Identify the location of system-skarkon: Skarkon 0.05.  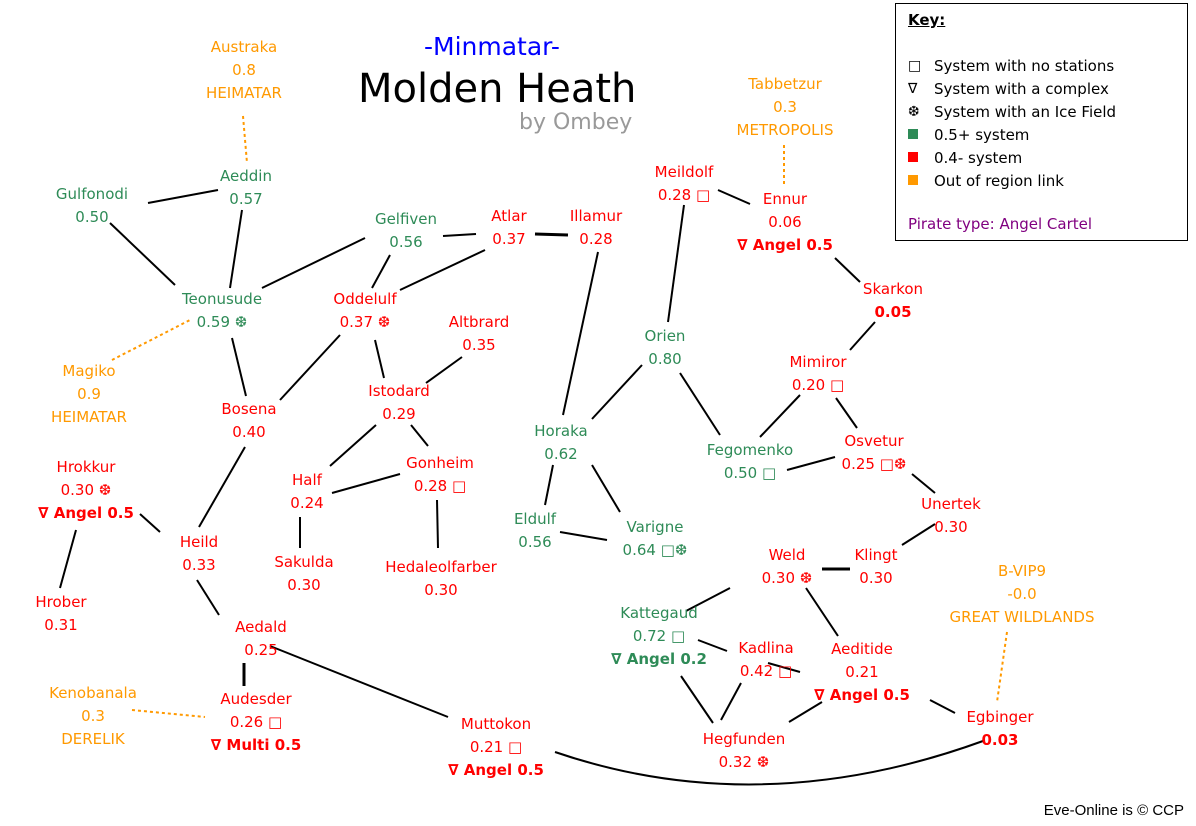
(893, 301).